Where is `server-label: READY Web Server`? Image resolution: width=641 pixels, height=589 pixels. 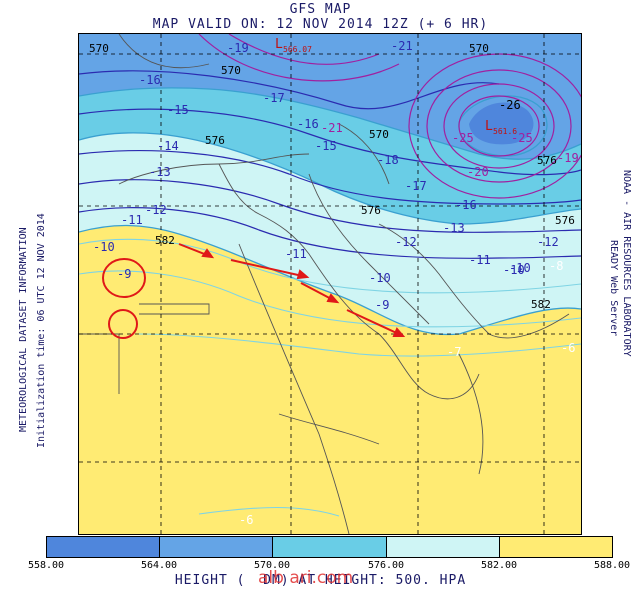 server-label: READY Web Server is located at coordinates (613, 288).